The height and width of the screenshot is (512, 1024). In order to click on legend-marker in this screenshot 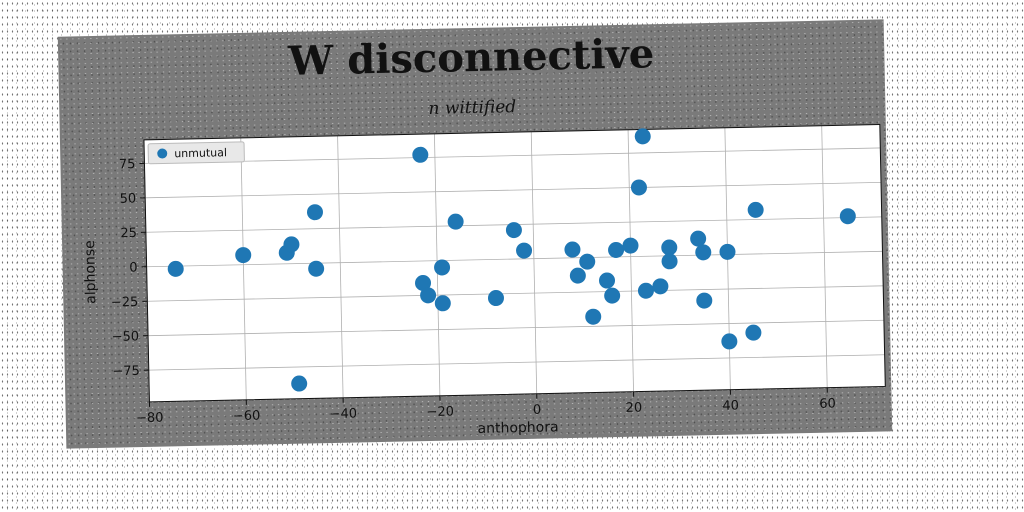, I will do `click(162, 153)`.